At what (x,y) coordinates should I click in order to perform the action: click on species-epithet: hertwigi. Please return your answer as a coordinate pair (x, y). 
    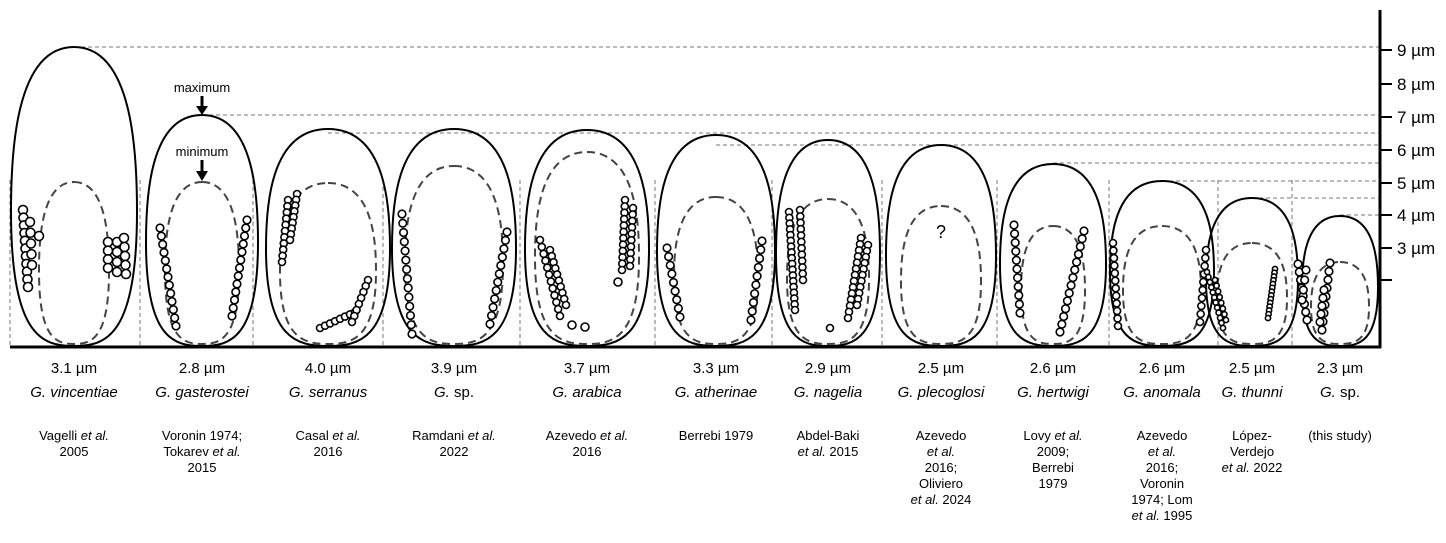
    Looking at the image, I should click on (1063, 392).